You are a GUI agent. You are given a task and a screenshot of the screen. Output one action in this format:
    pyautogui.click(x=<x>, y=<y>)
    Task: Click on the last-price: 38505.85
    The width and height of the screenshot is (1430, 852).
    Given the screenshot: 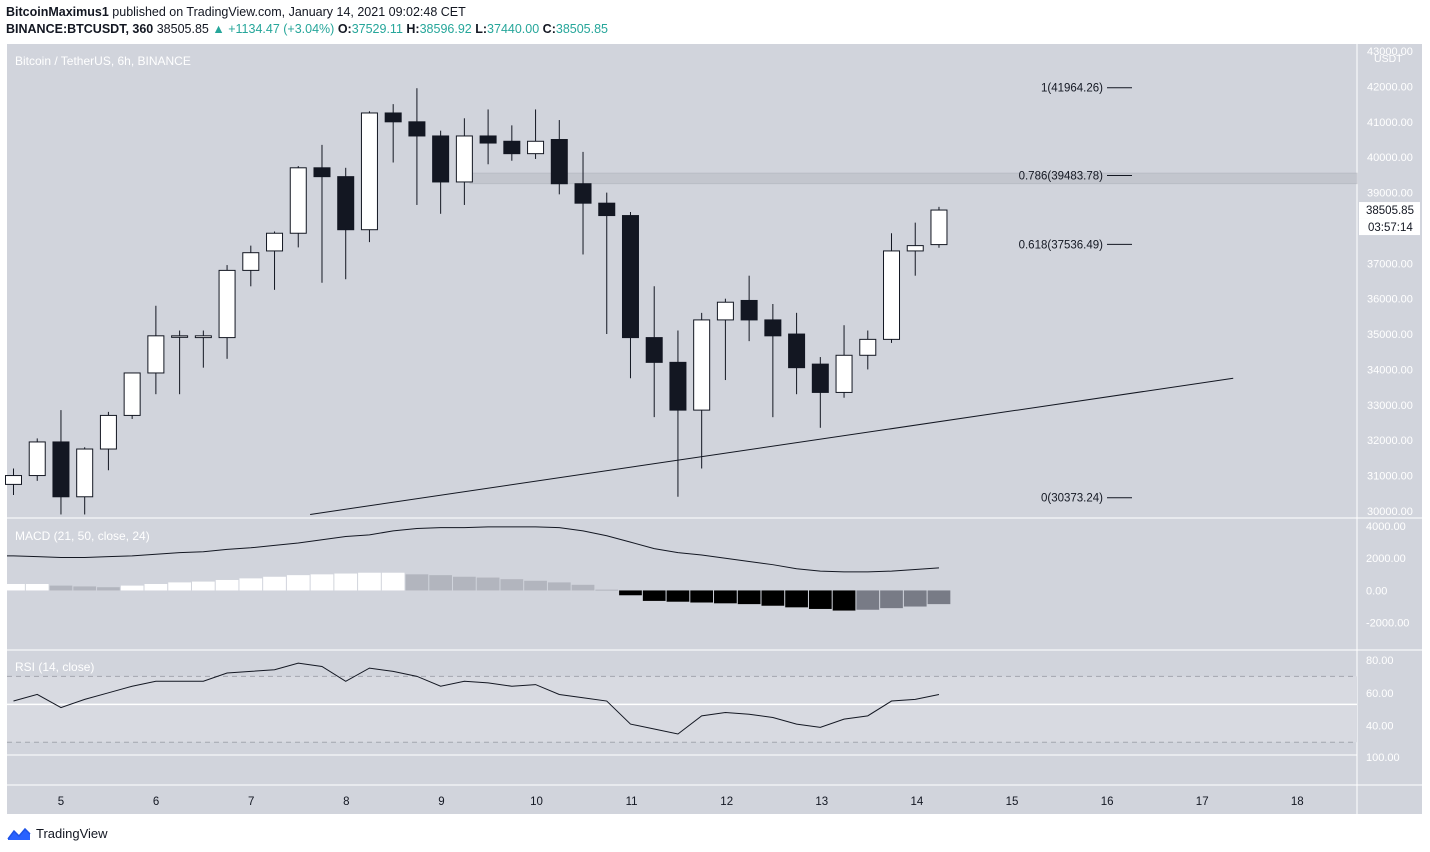 What is the action you would take?
    pyautogui.click(x=182, y=29)
    